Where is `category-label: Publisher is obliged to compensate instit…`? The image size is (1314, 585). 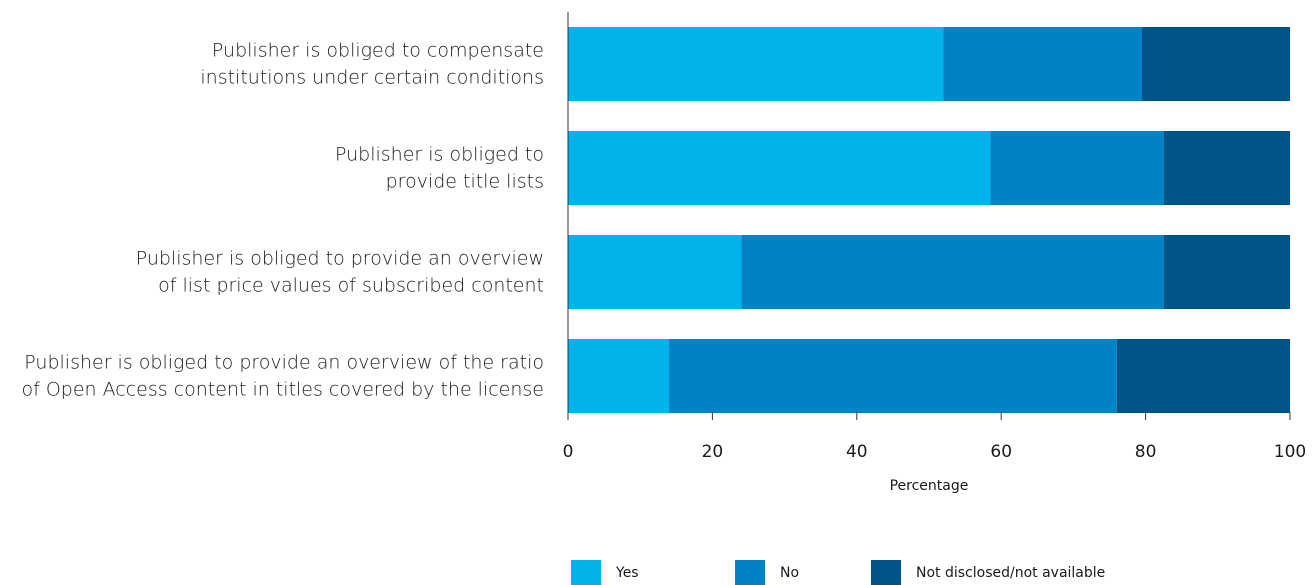
category-label: Publisher is obliged to compensate instit… is located at coordinates (372, 63).